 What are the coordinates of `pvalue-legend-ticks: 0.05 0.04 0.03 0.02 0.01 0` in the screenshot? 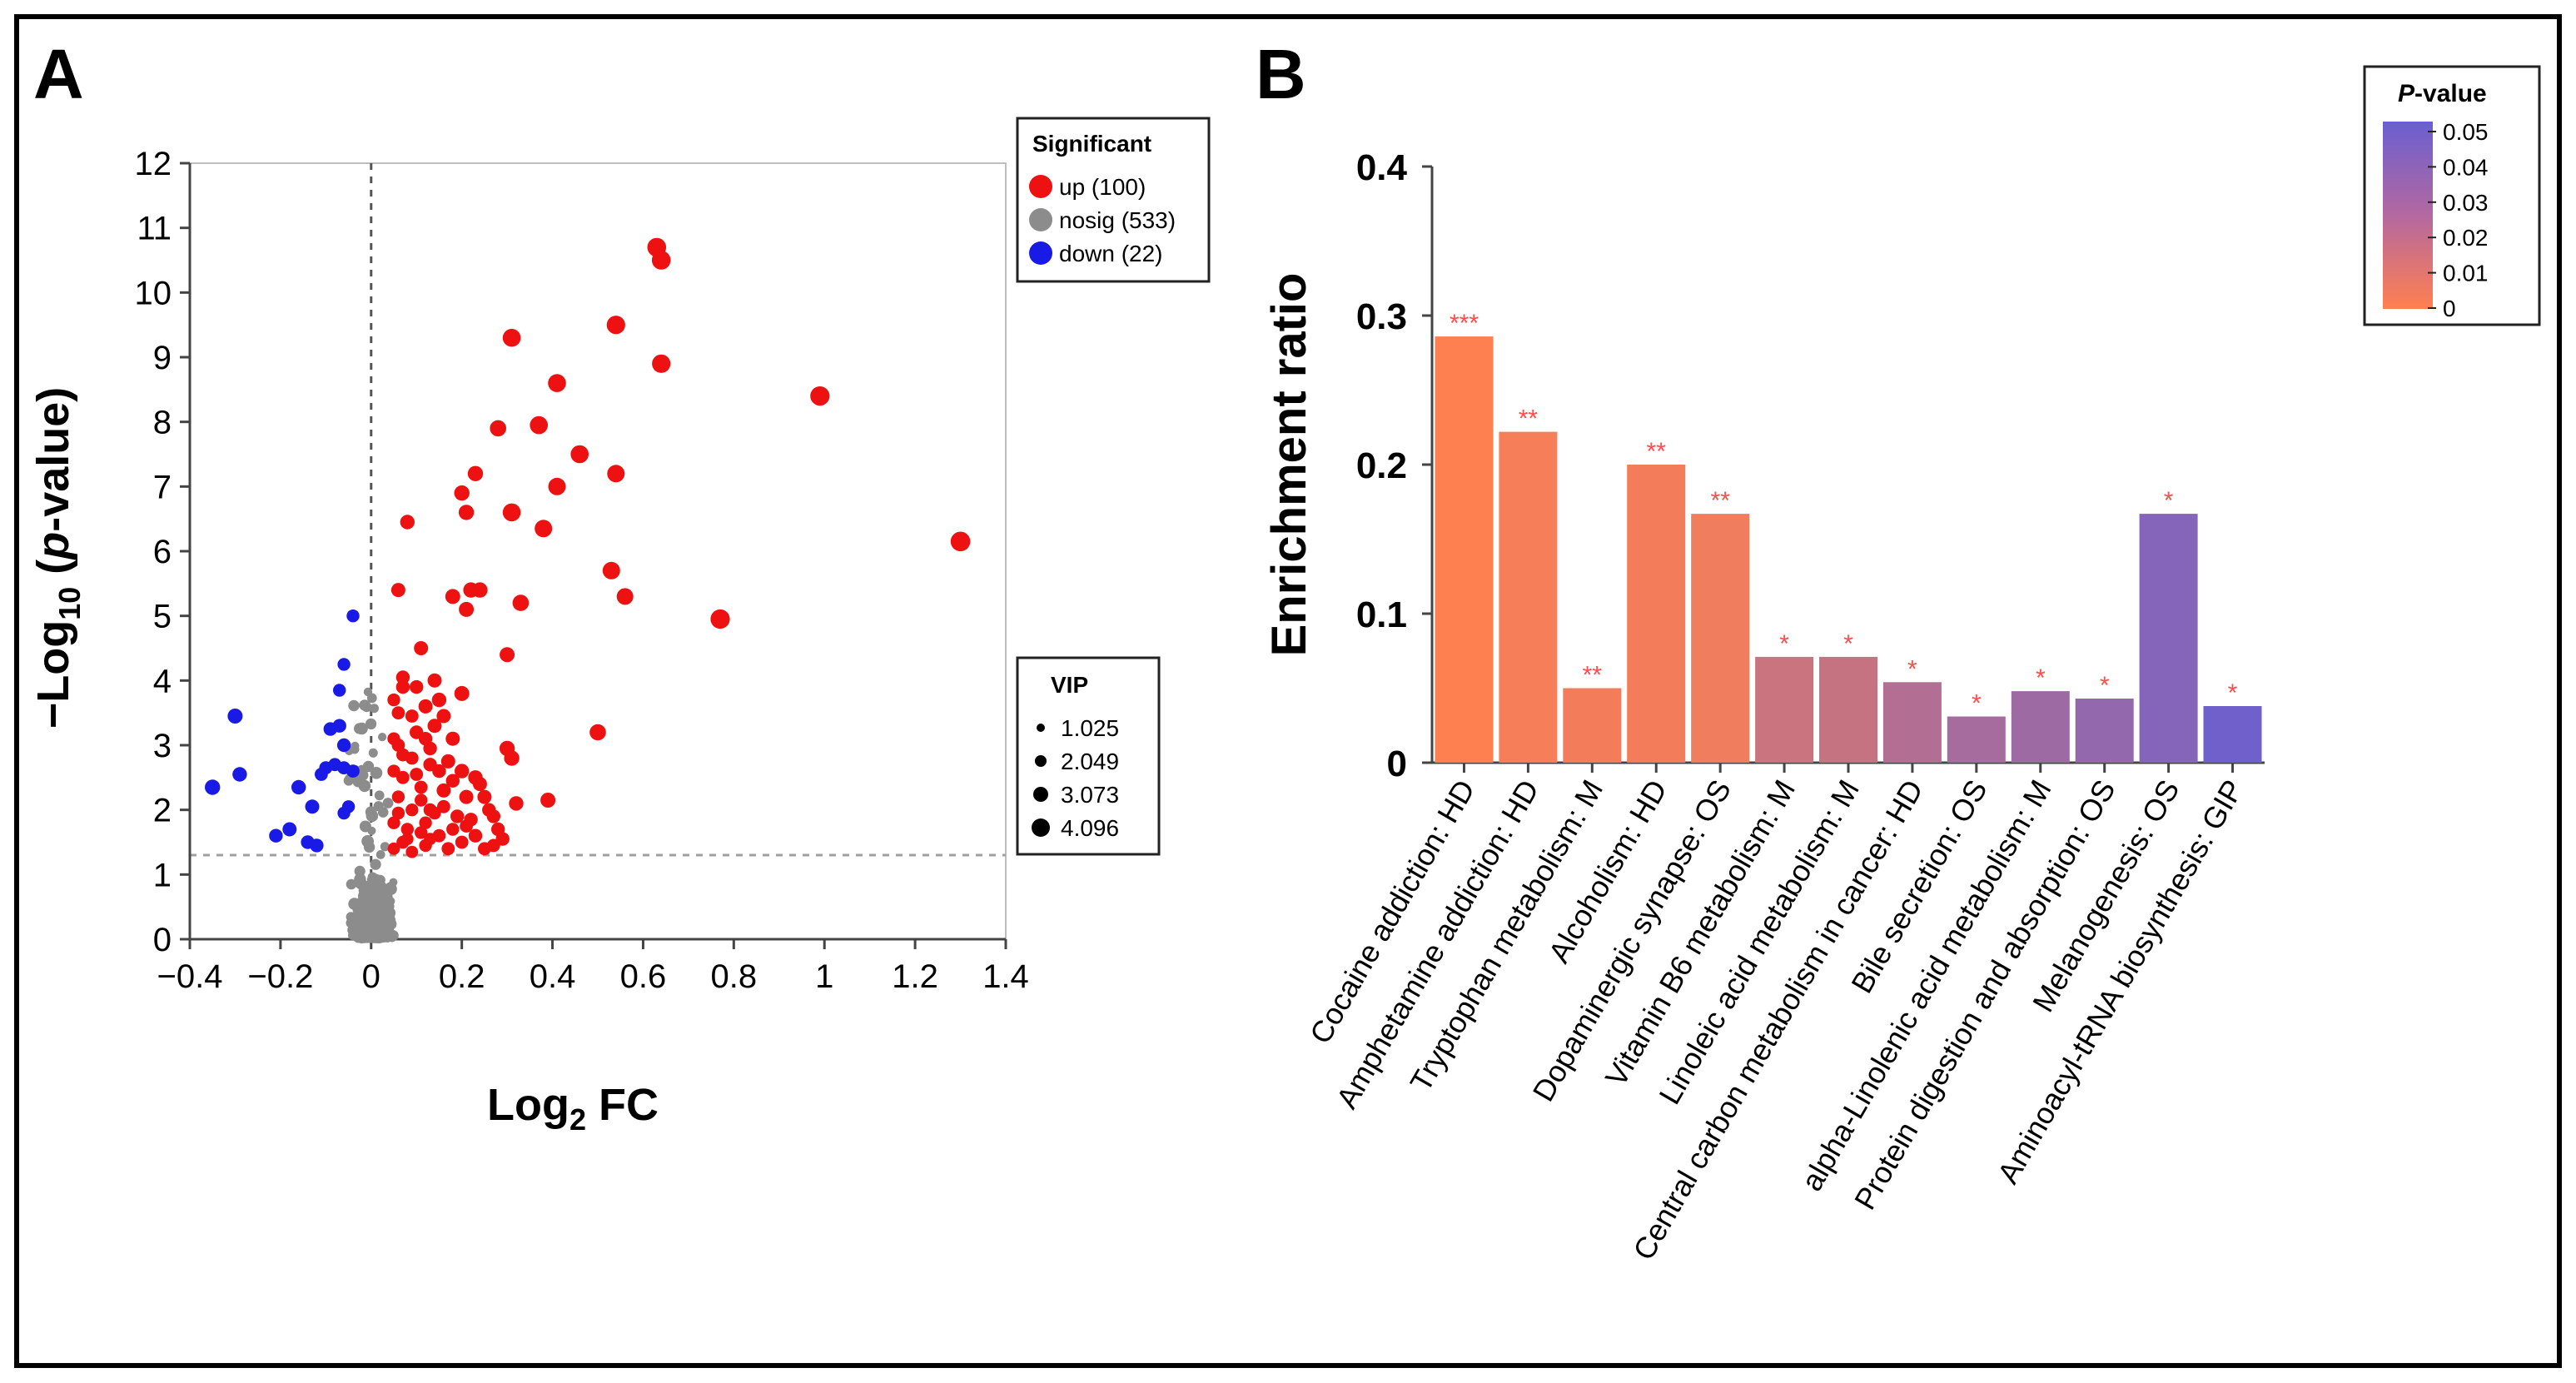 It's located at (2458, 220).